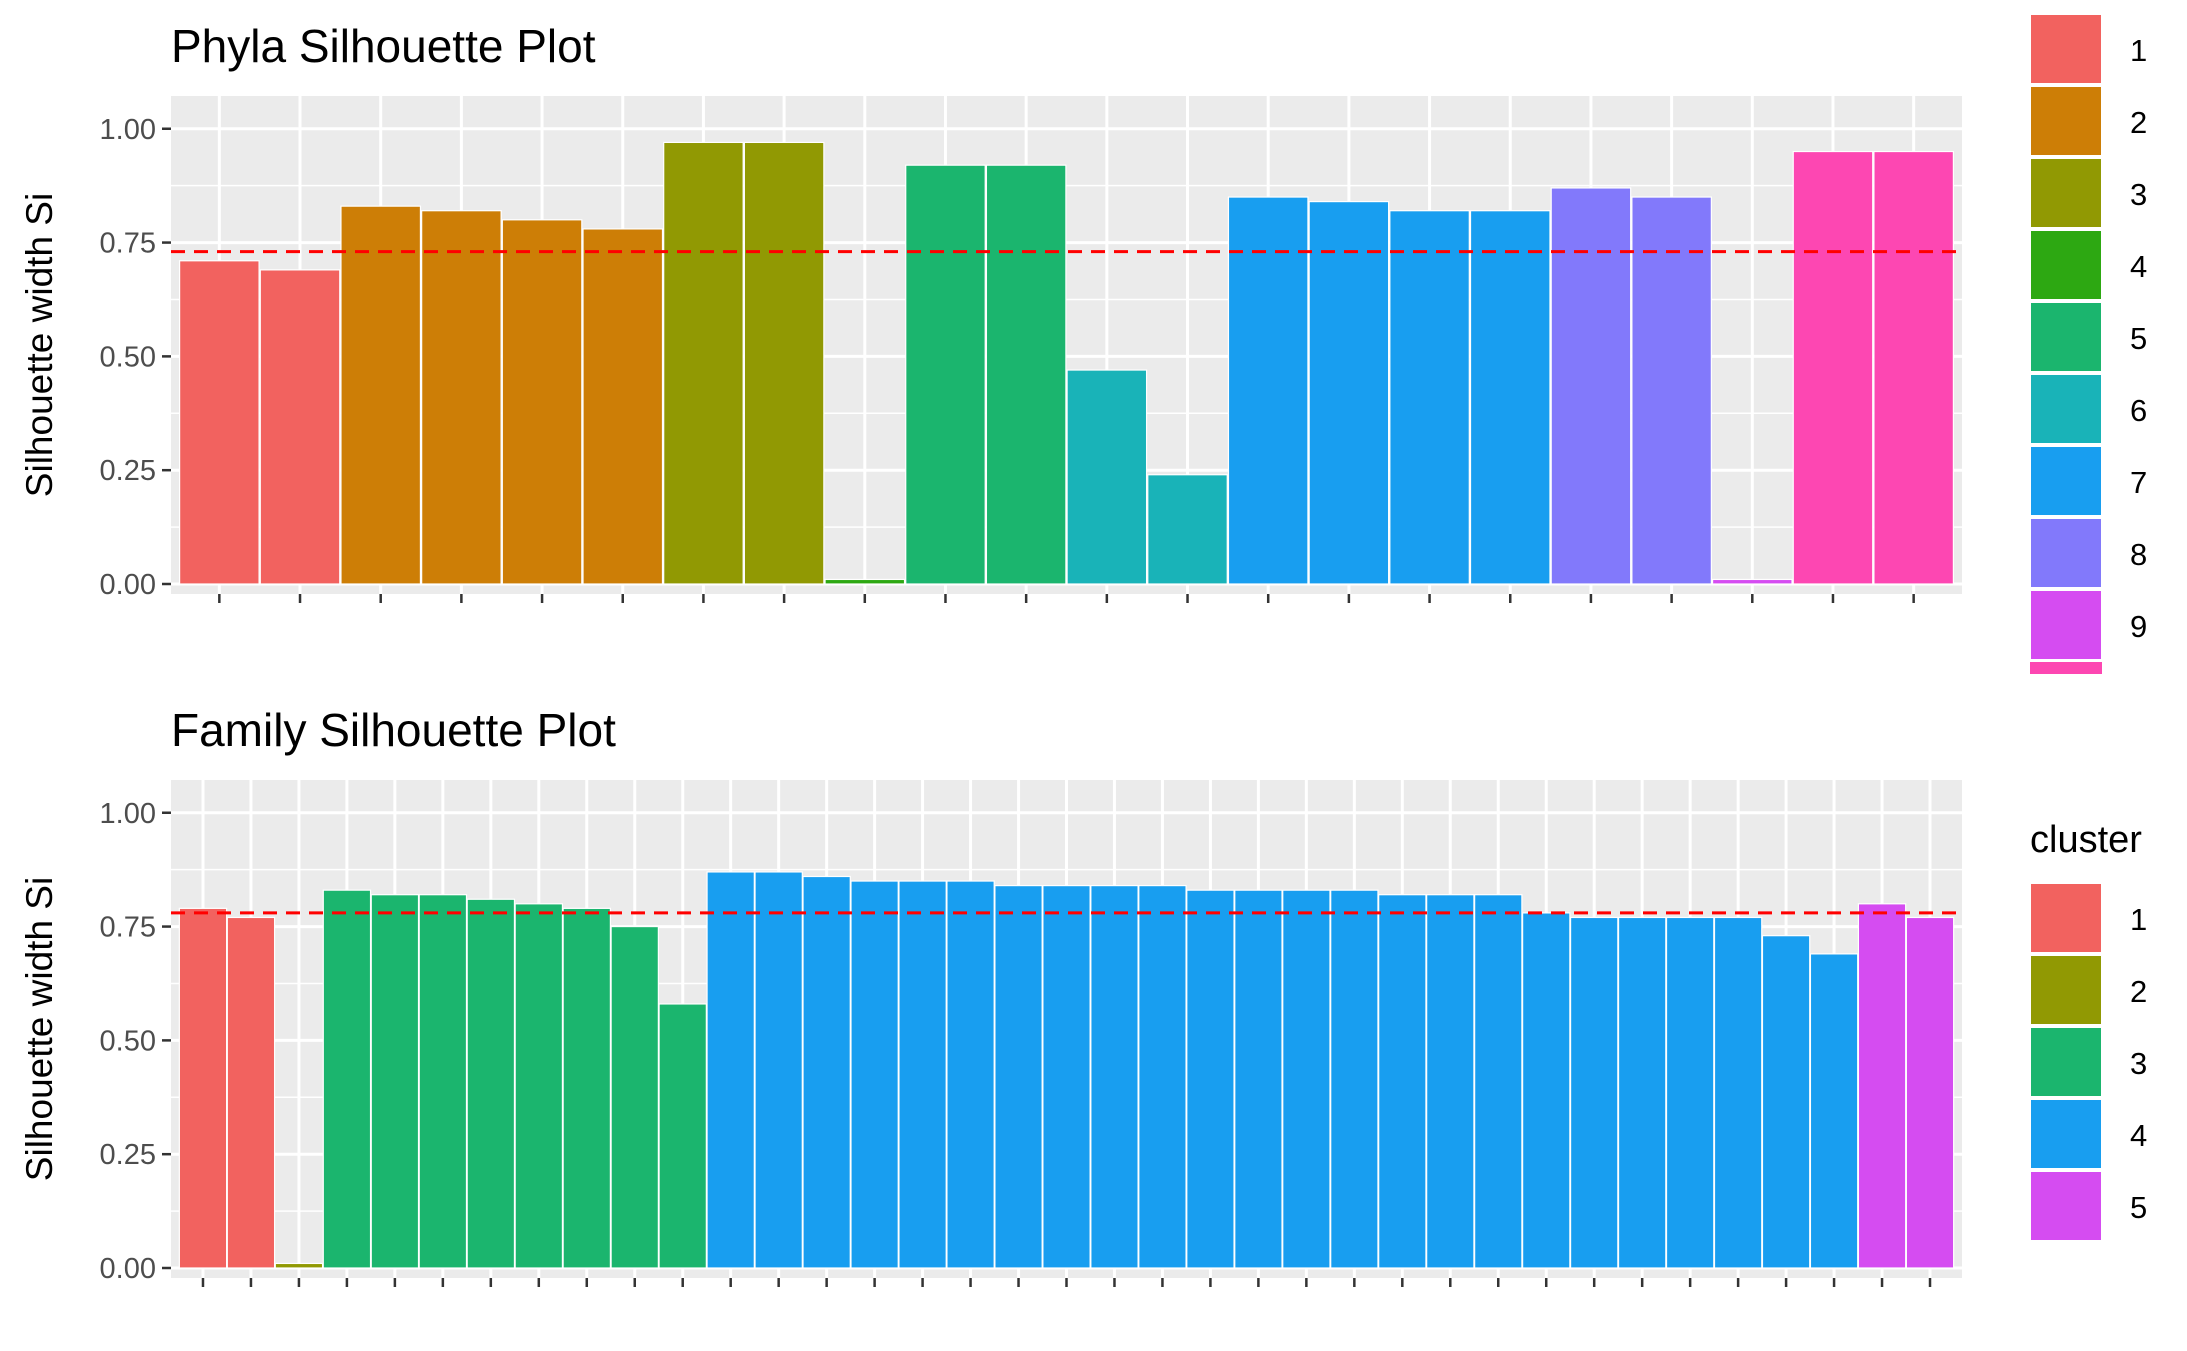 The height and width of the screenshot is (1351, 2187). Describe the element at coordinates (2066, 668) in the screenshot. I see `legend-key-partial` at that location.